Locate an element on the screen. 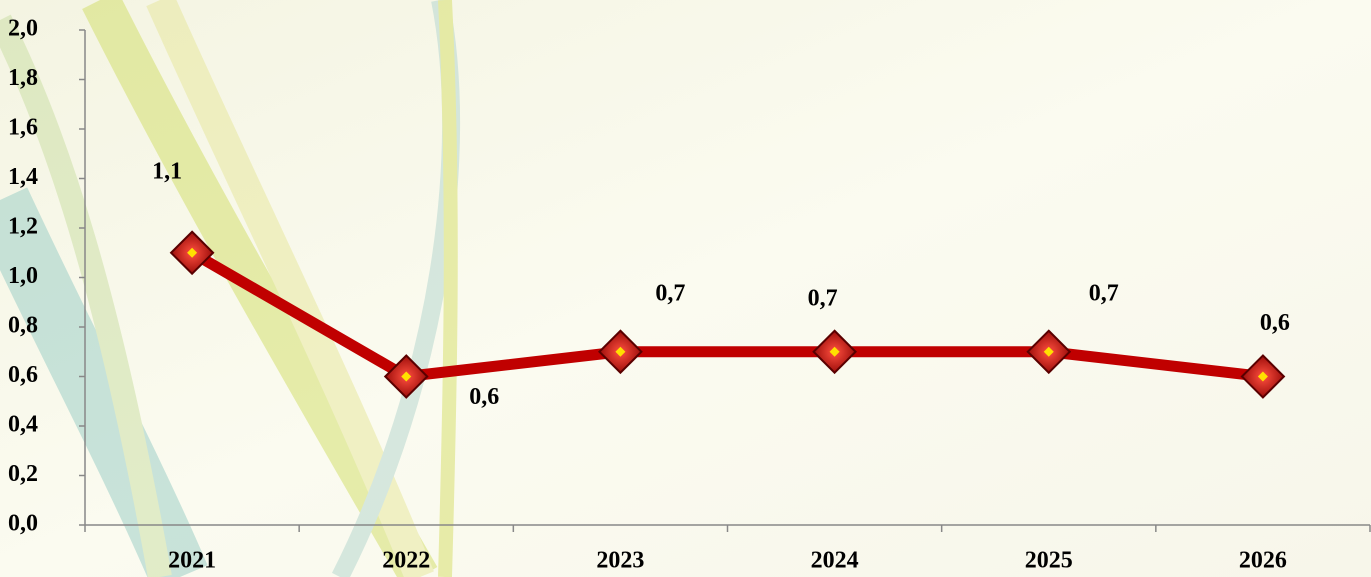 This screenshot has width=1371, height=577. x-tick-label: 2022 is located at coordinates (406, 561).